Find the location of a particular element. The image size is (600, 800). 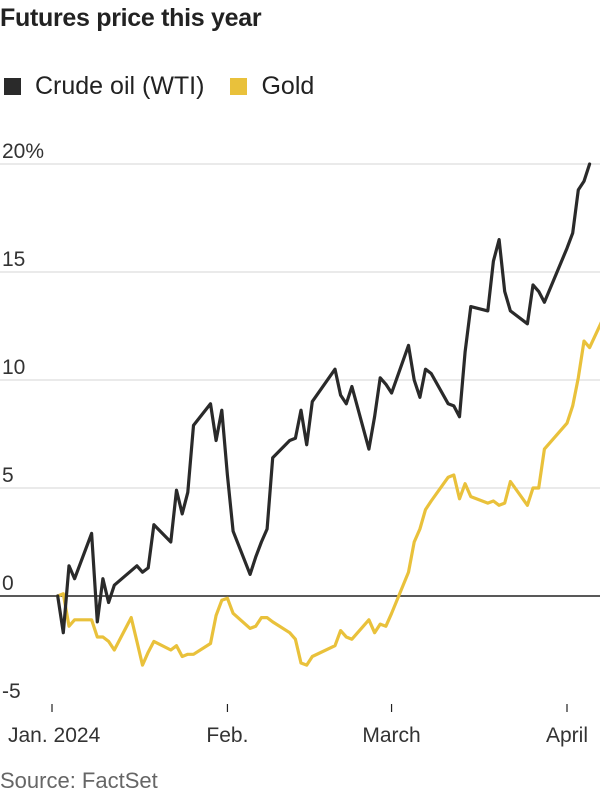

y-tick-label: 15 is located at coordinates (13, 259).